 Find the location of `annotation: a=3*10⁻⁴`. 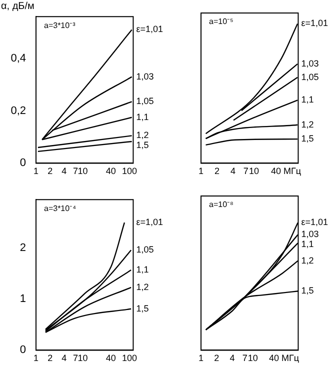

annotation: a=3*10⁻⁴ is located at coordinates (60, 208).